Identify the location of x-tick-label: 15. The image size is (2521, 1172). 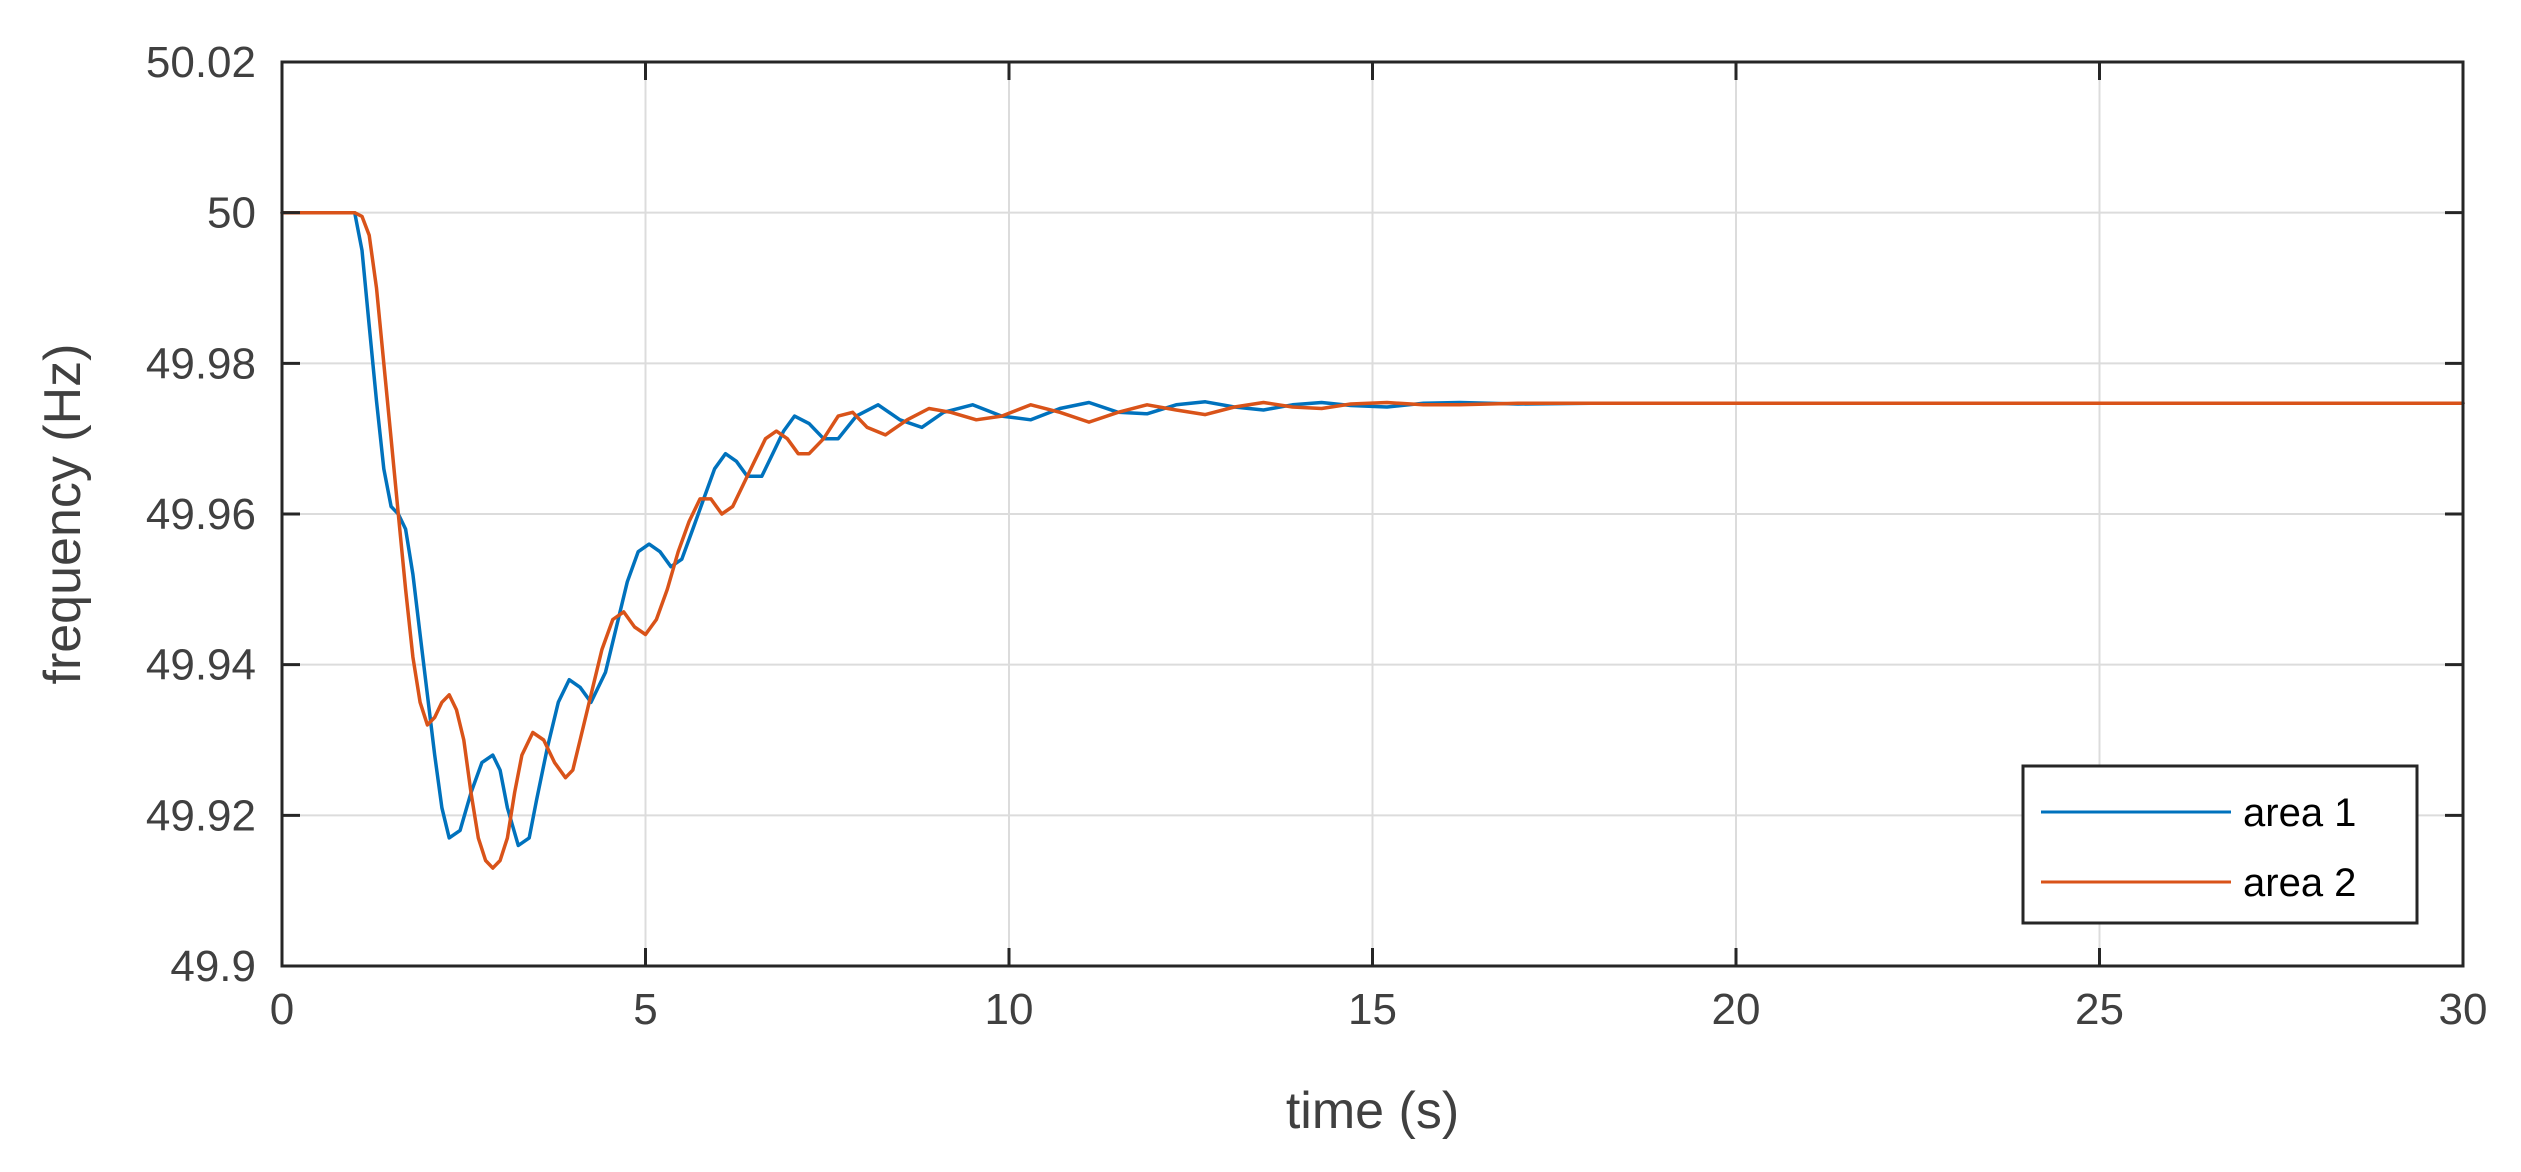
(1372, 1009).